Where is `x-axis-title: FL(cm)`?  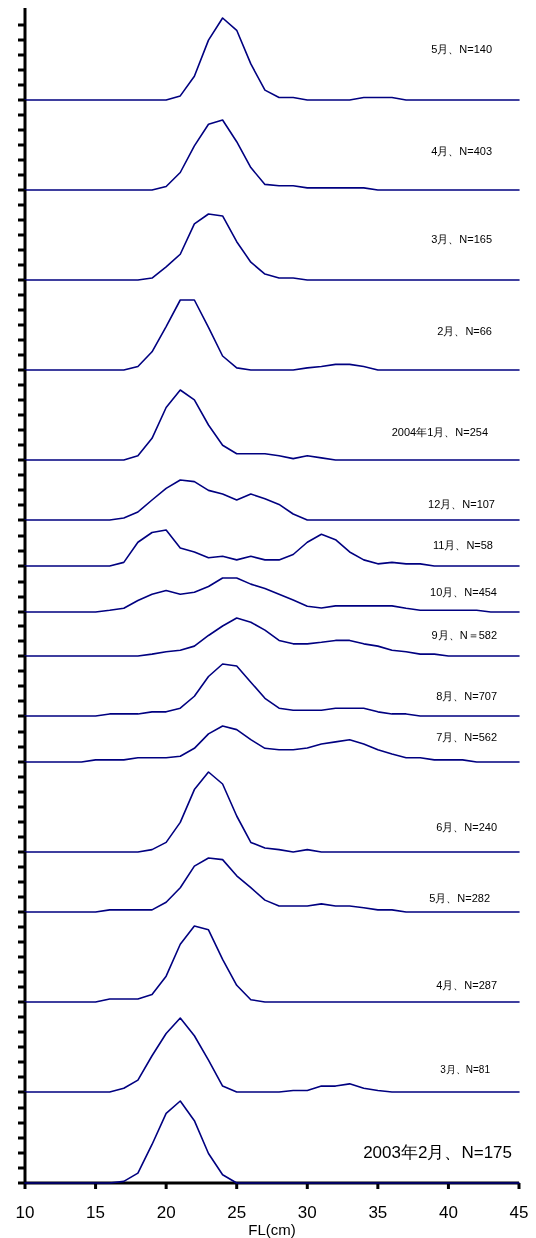
x-axis-title: FL(cm) is located at coordinates (272, 1229).